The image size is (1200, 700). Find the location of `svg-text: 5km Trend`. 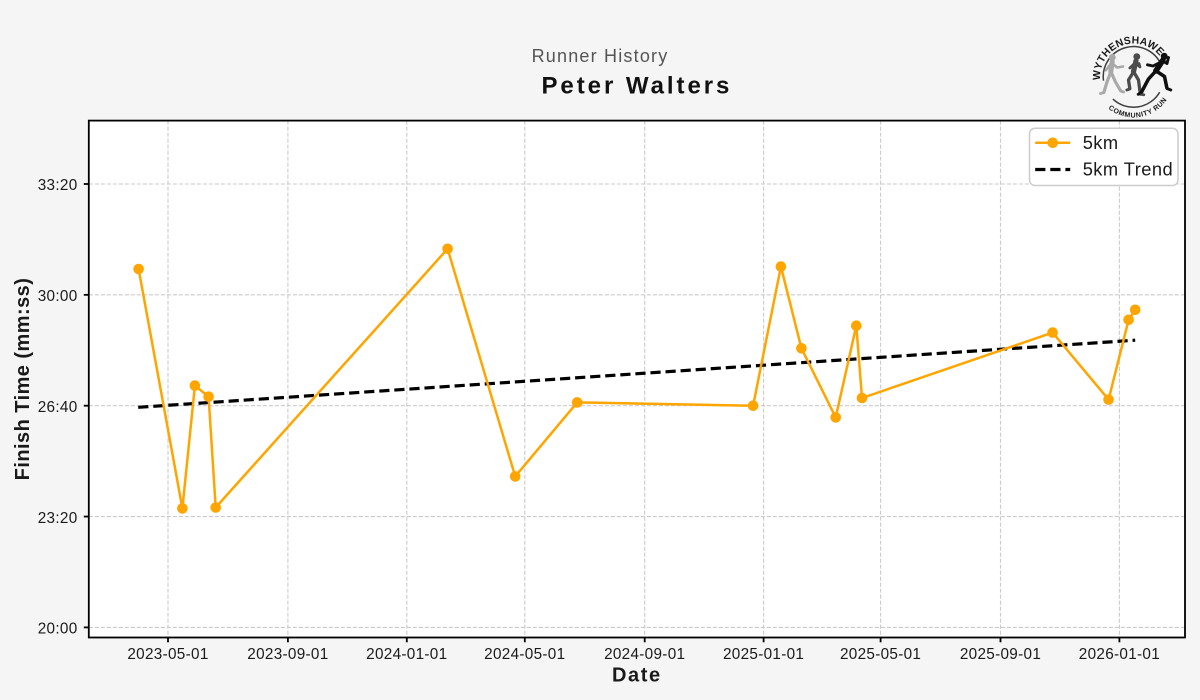

svg-text: 5km Trend is located at coordinates (1128, 169).